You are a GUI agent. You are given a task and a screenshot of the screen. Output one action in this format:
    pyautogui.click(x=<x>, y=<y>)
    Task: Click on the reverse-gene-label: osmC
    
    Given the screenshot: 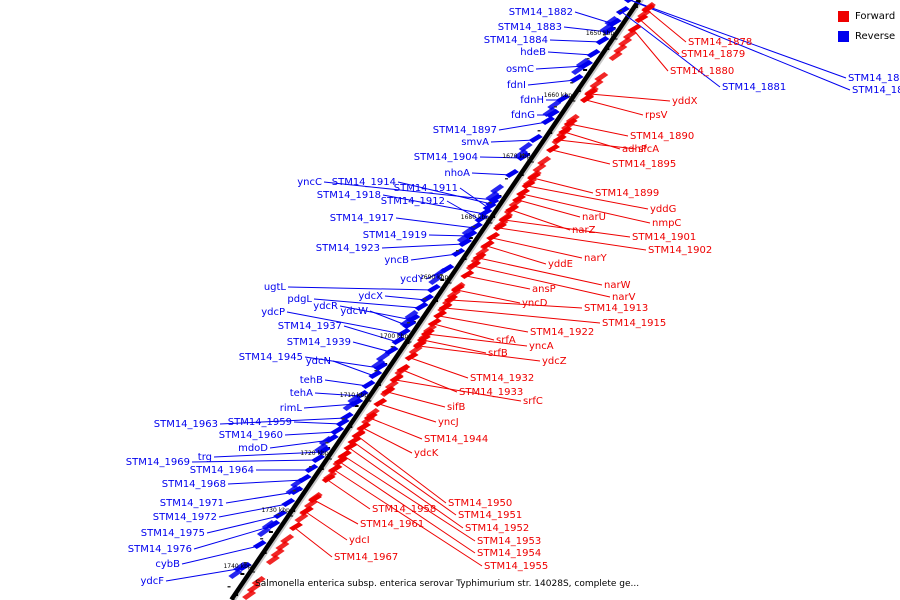 What is the action you would take?
    pyautogui.click(x=520, y=69)
    